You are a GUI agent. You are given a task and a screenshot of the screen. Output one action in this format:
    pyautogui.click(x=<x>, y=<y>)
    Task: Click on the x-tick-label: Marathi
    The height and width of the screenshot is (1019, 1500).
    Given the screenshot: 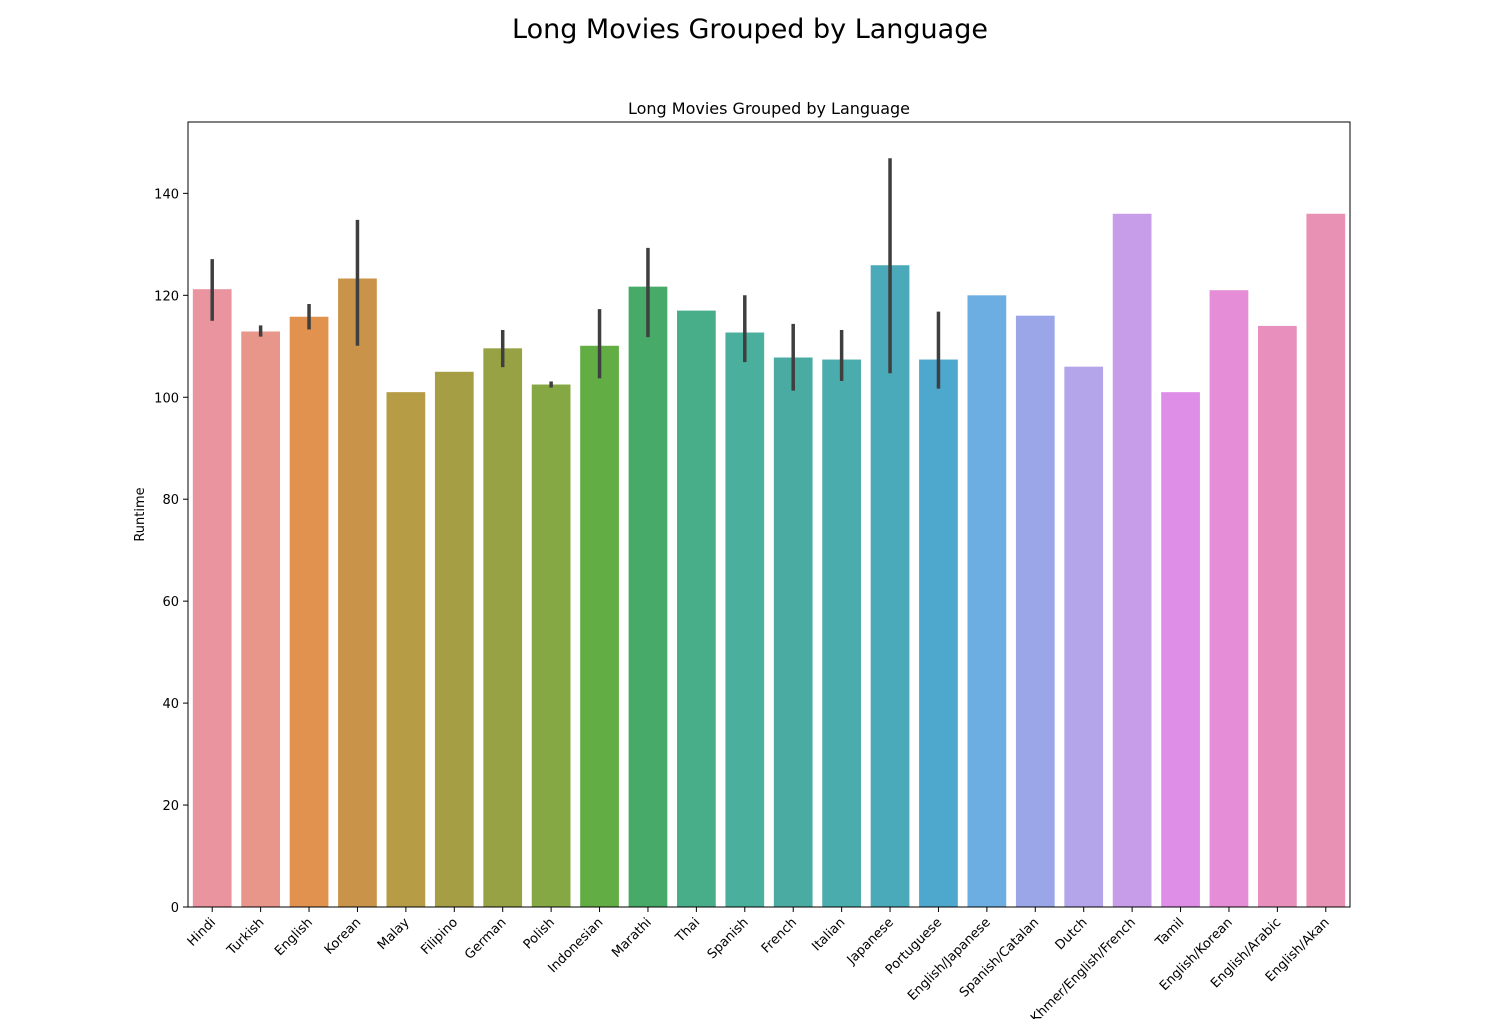 What is the action you would take?
    pyautogui.click(x=632, y=938)
    